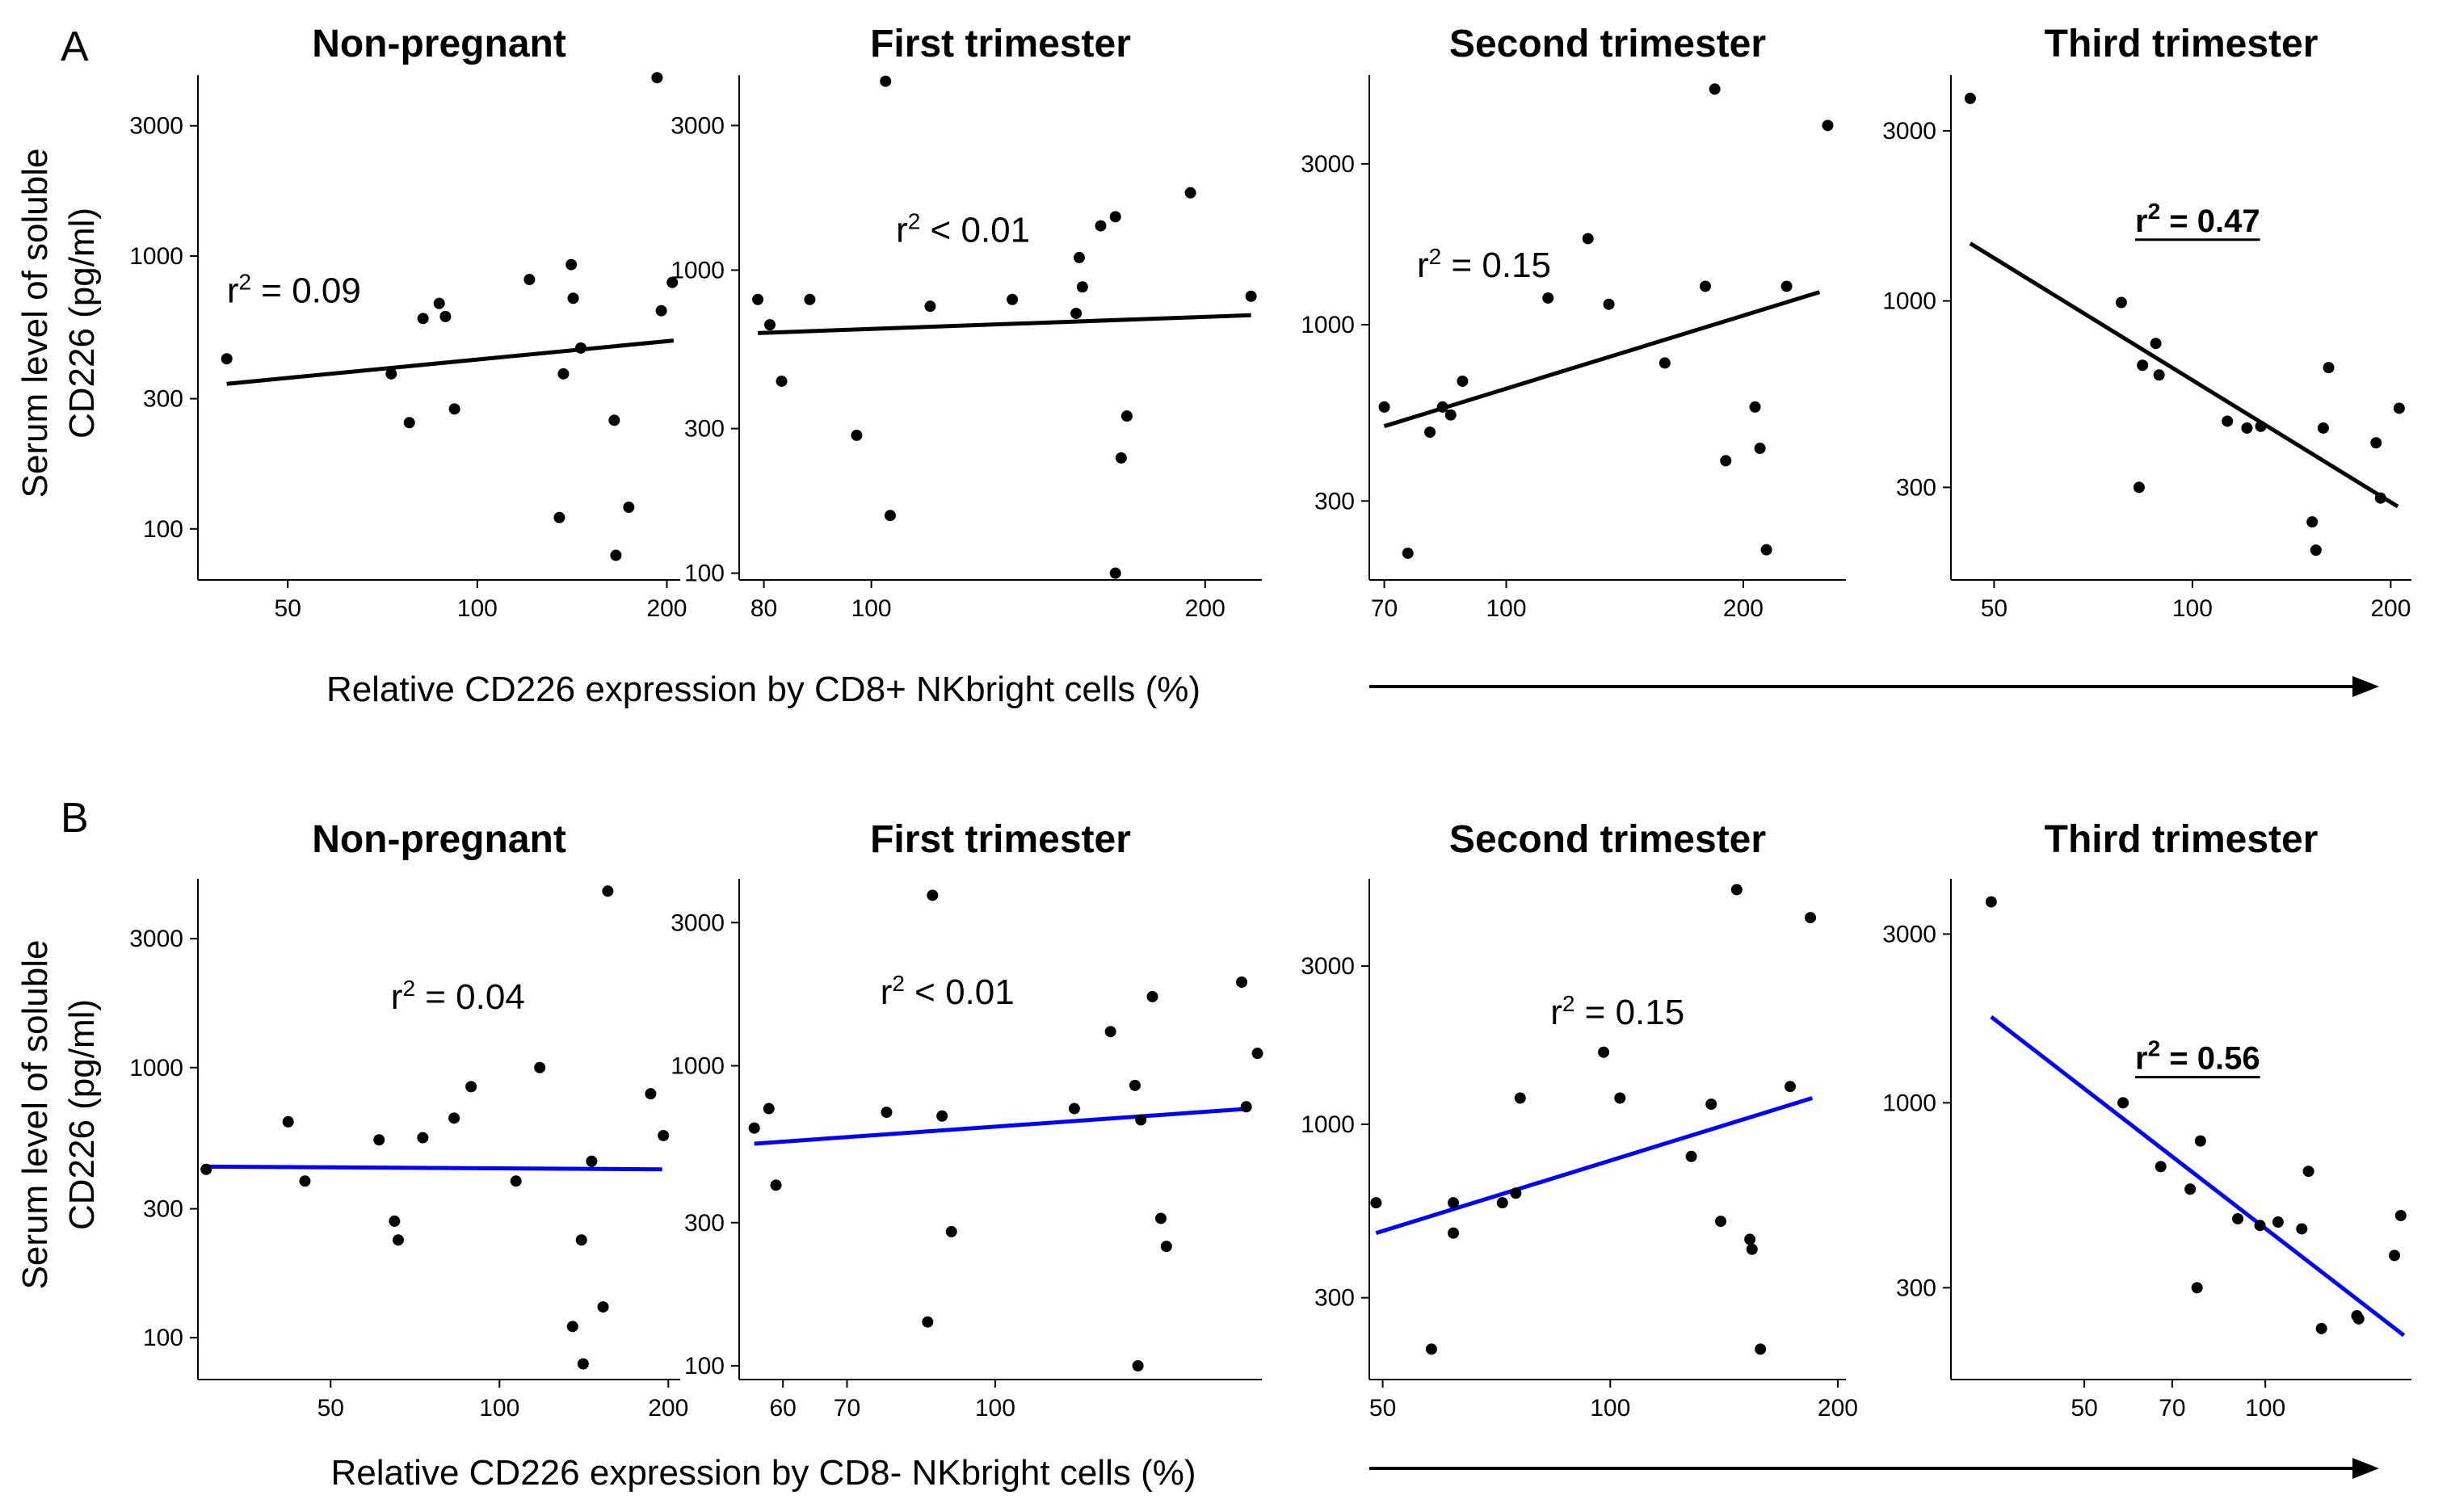 The height and width of the screenshot is (1512, 2451). What do you see at coordinates (1484, 264) in the screenshot?
I see `r-squared-label: r2 = 0.15` at bounding box center [1484, 264].